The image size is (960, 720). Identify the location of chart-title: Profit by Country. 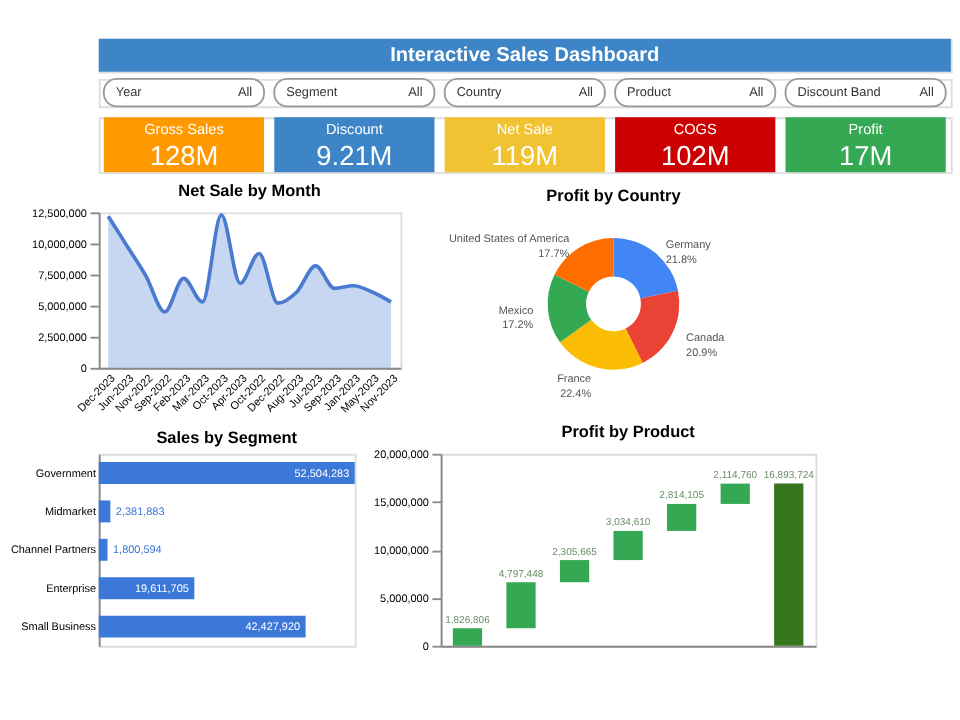
(614, 196).